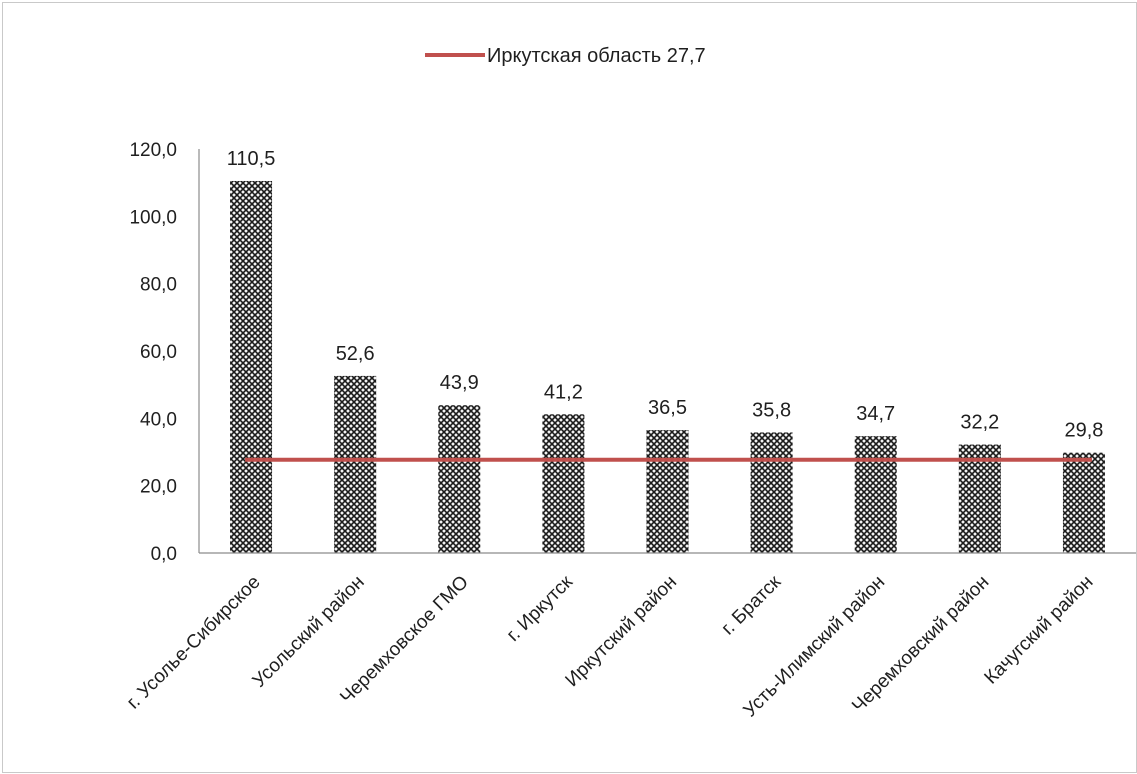 The height and width of the screenshot is (774, 1137). I want to click on y-axis-tick-labels: 0,0 20,0 40,0 60,0 80,0 100,0 120,0, so click(153, 352).